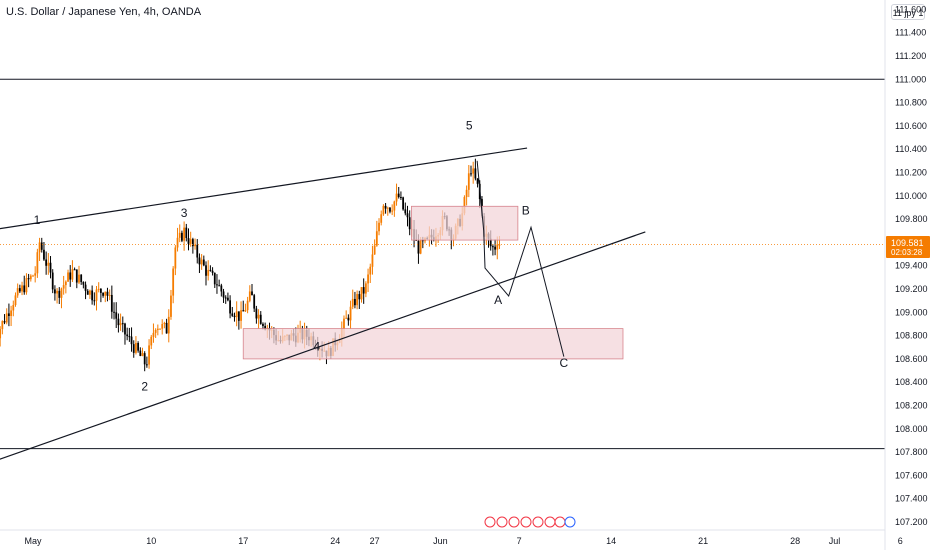 The image size is (932, 550). I want to click on price-tick-label: 111.200, so click(910, 56).